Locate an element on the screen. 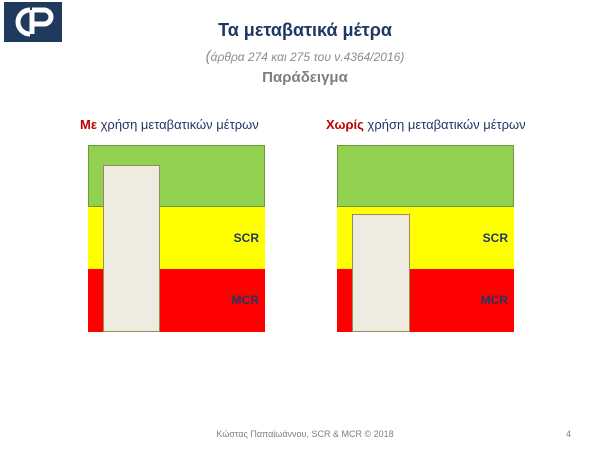  right-panel-heading: Χωρίς χρήση μεταβατικών μέτρων is located at coordinates (426, 124).